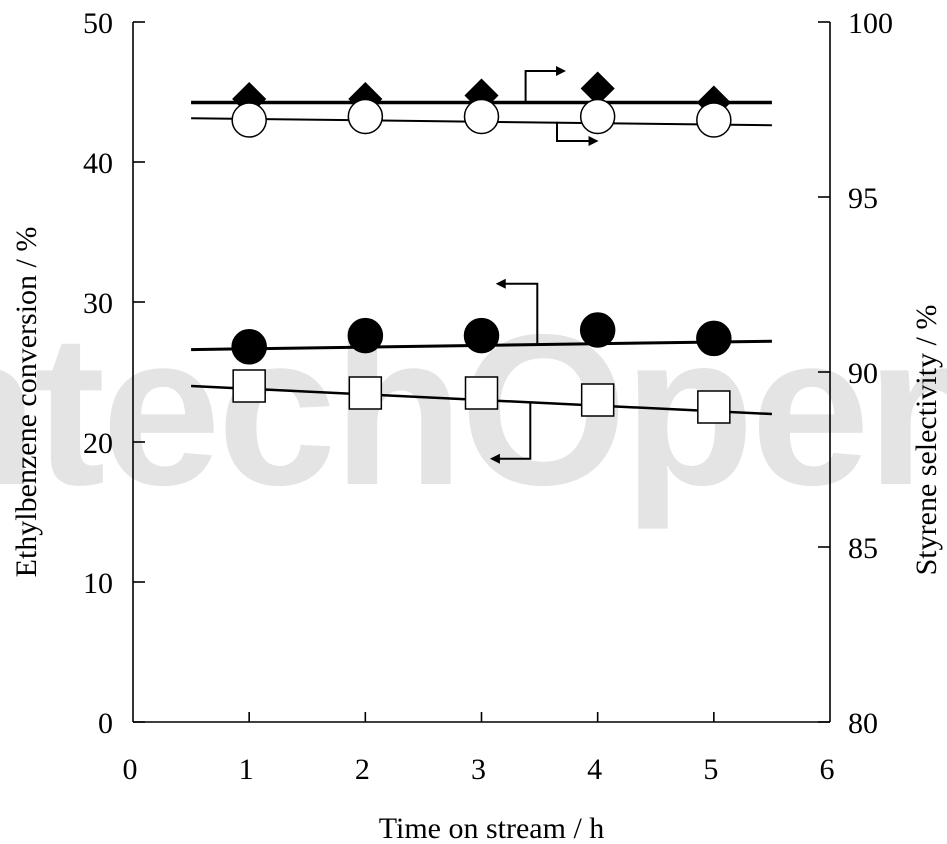  I want to click on axis-pointers, so click(544, 265).